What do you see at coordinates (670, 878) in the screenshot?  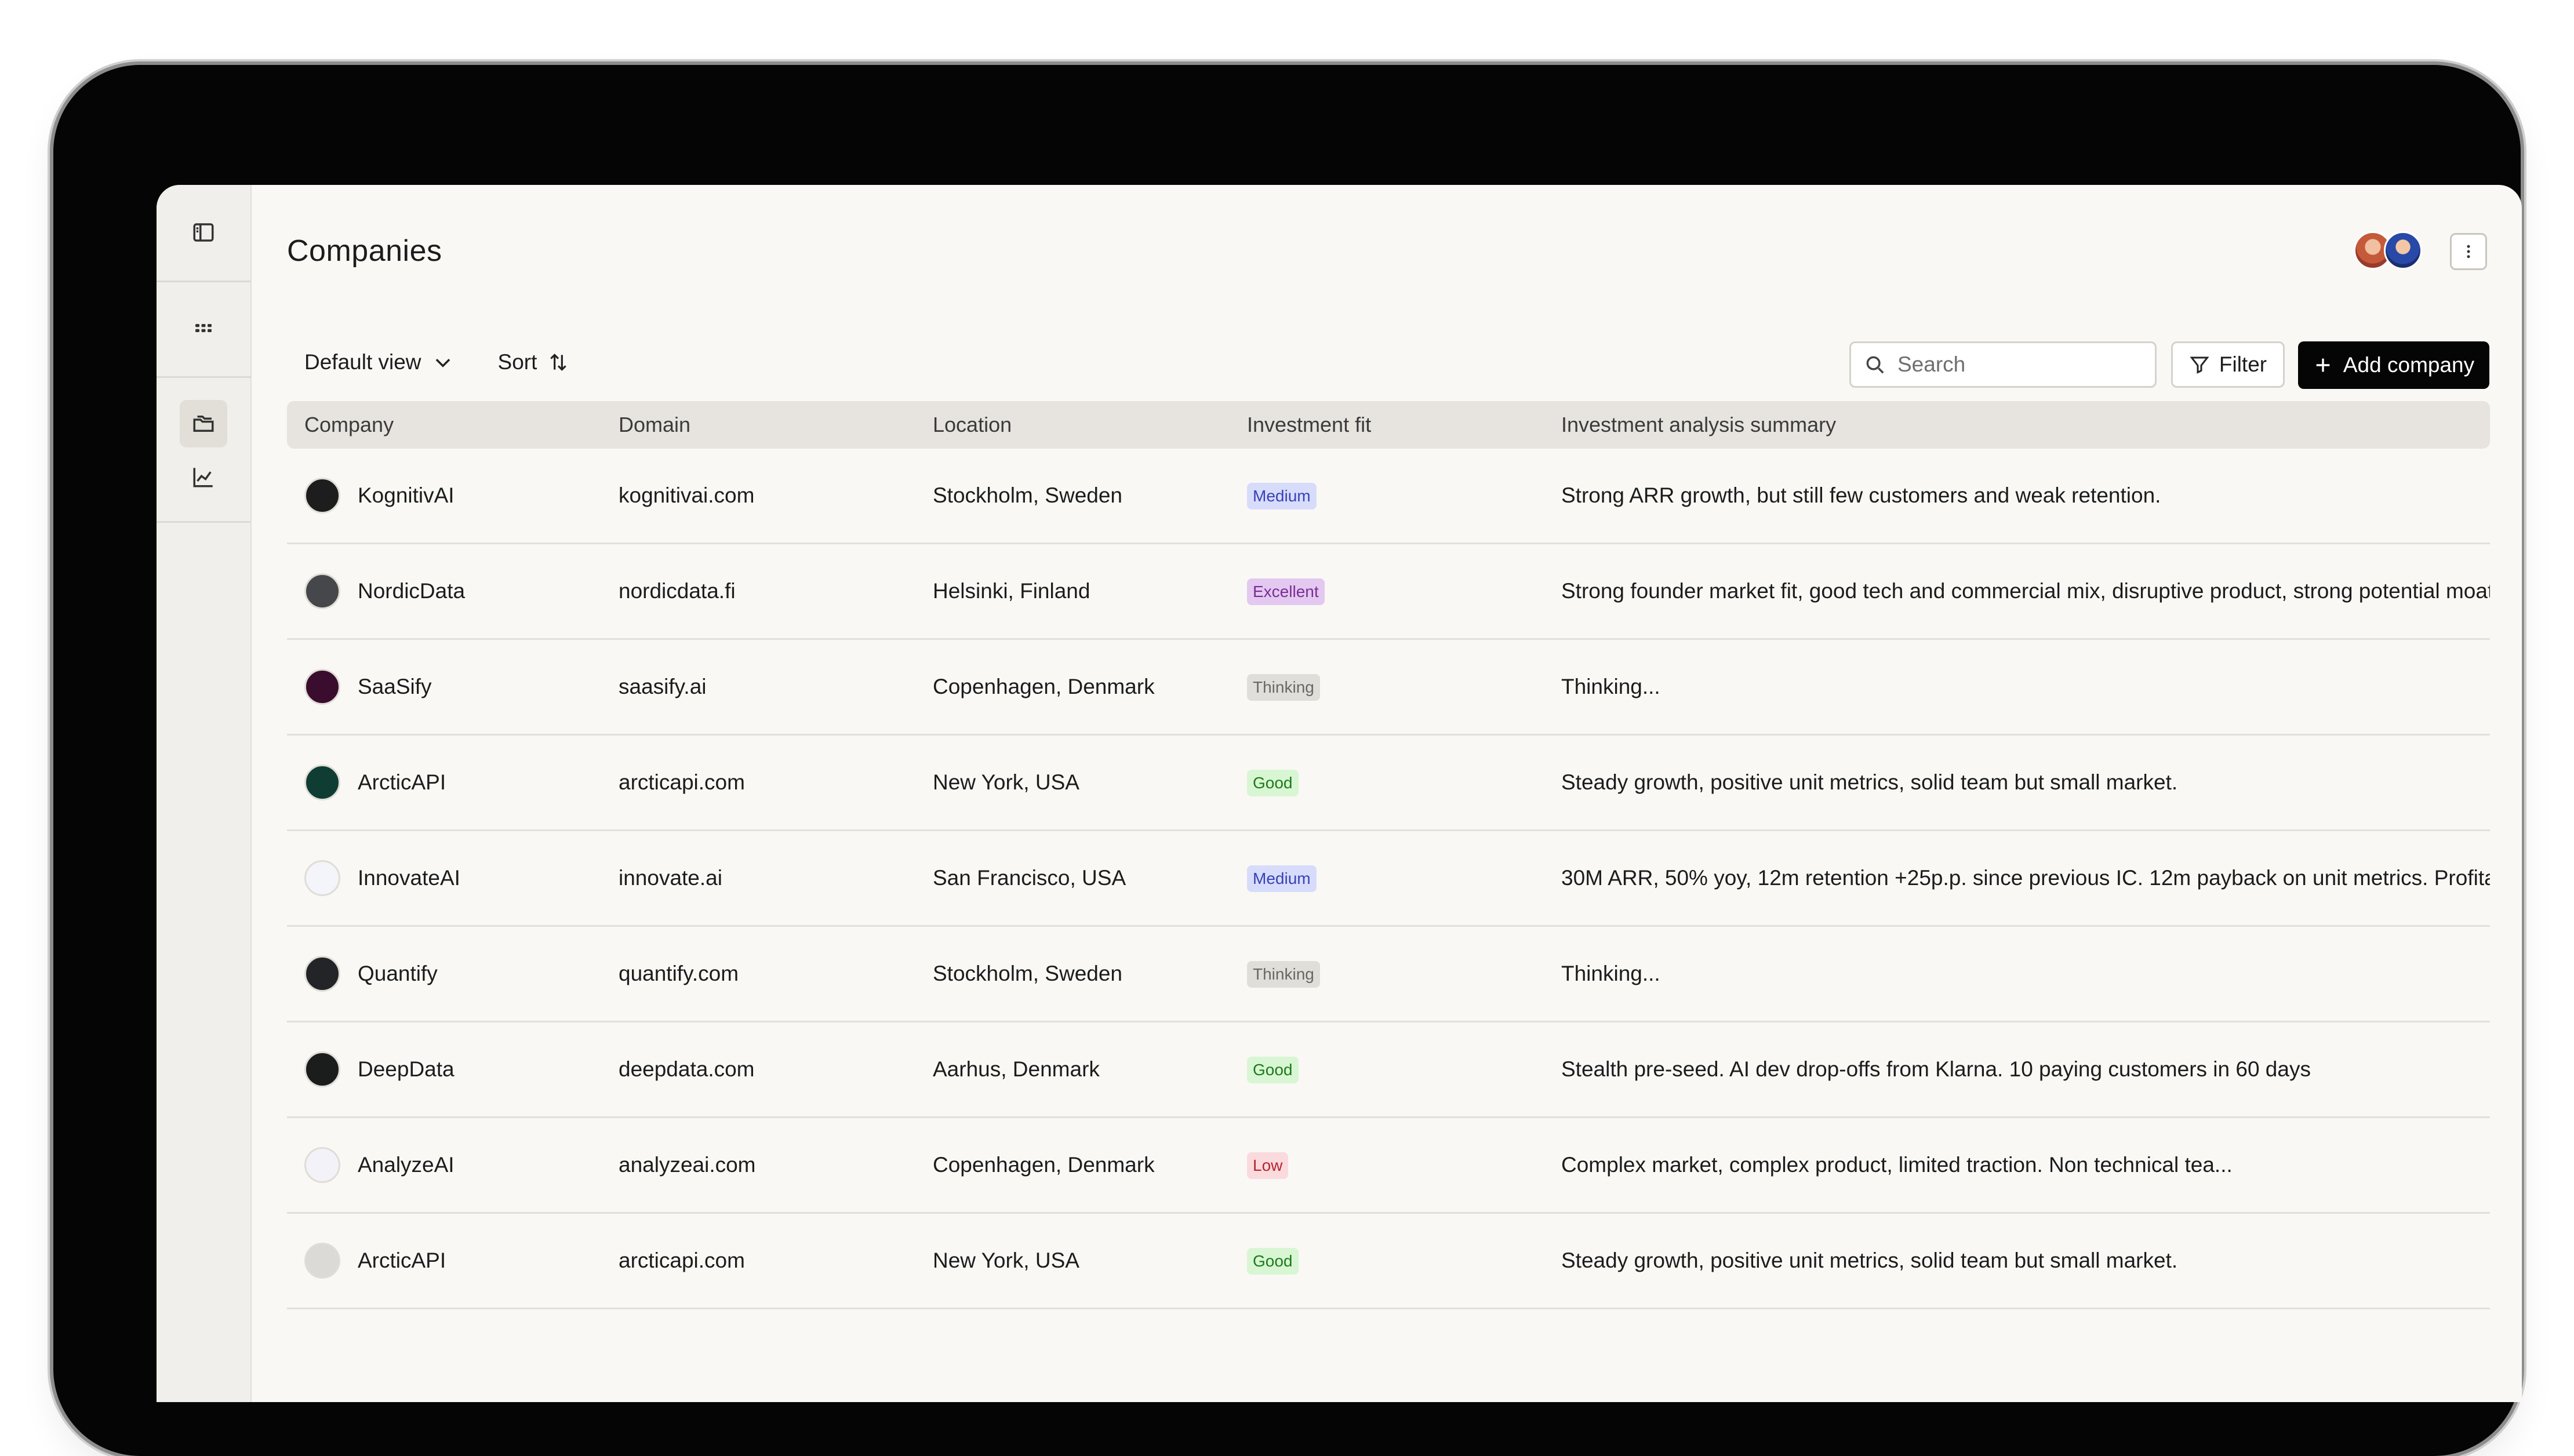 I see `domain-cell: innovate.ai` at bounding box center [670, 878].